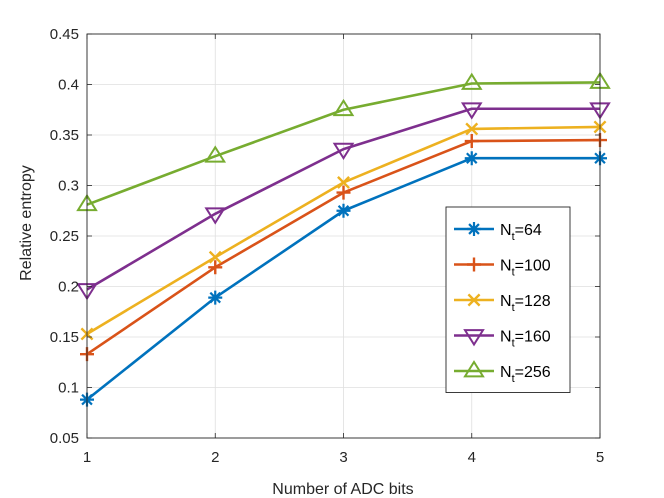 The width and height of the screenshot is (664, 498). I want to click on y-tick-label: 0.25, so click(64, 236).